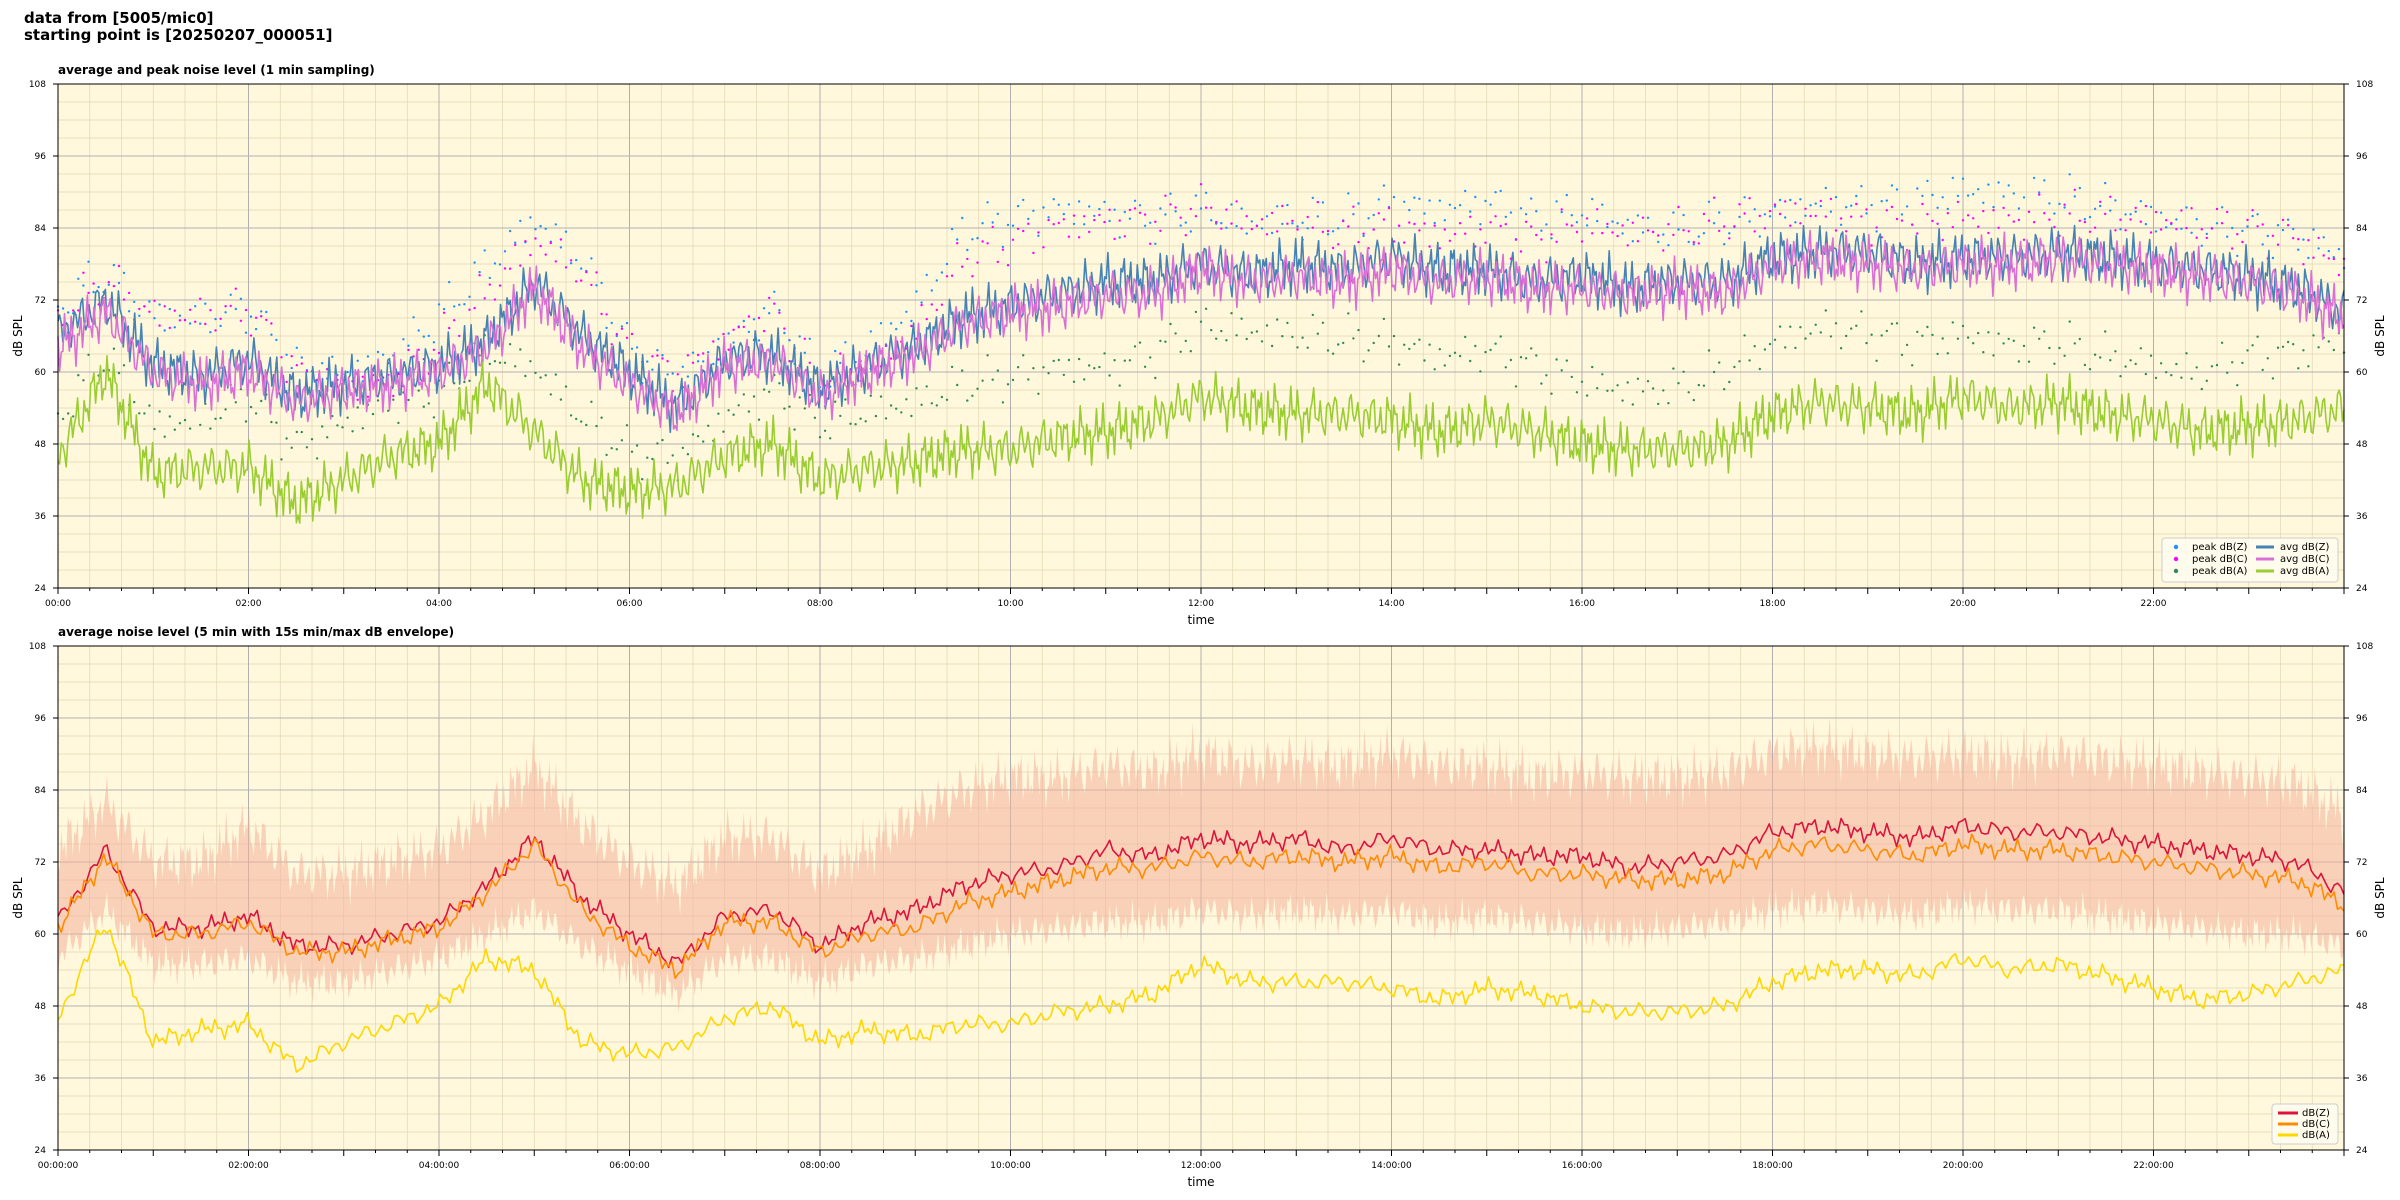  Describe the element at coordinates (41, 935) in the screenshot. I see `y-tick-label: 60` at that location.